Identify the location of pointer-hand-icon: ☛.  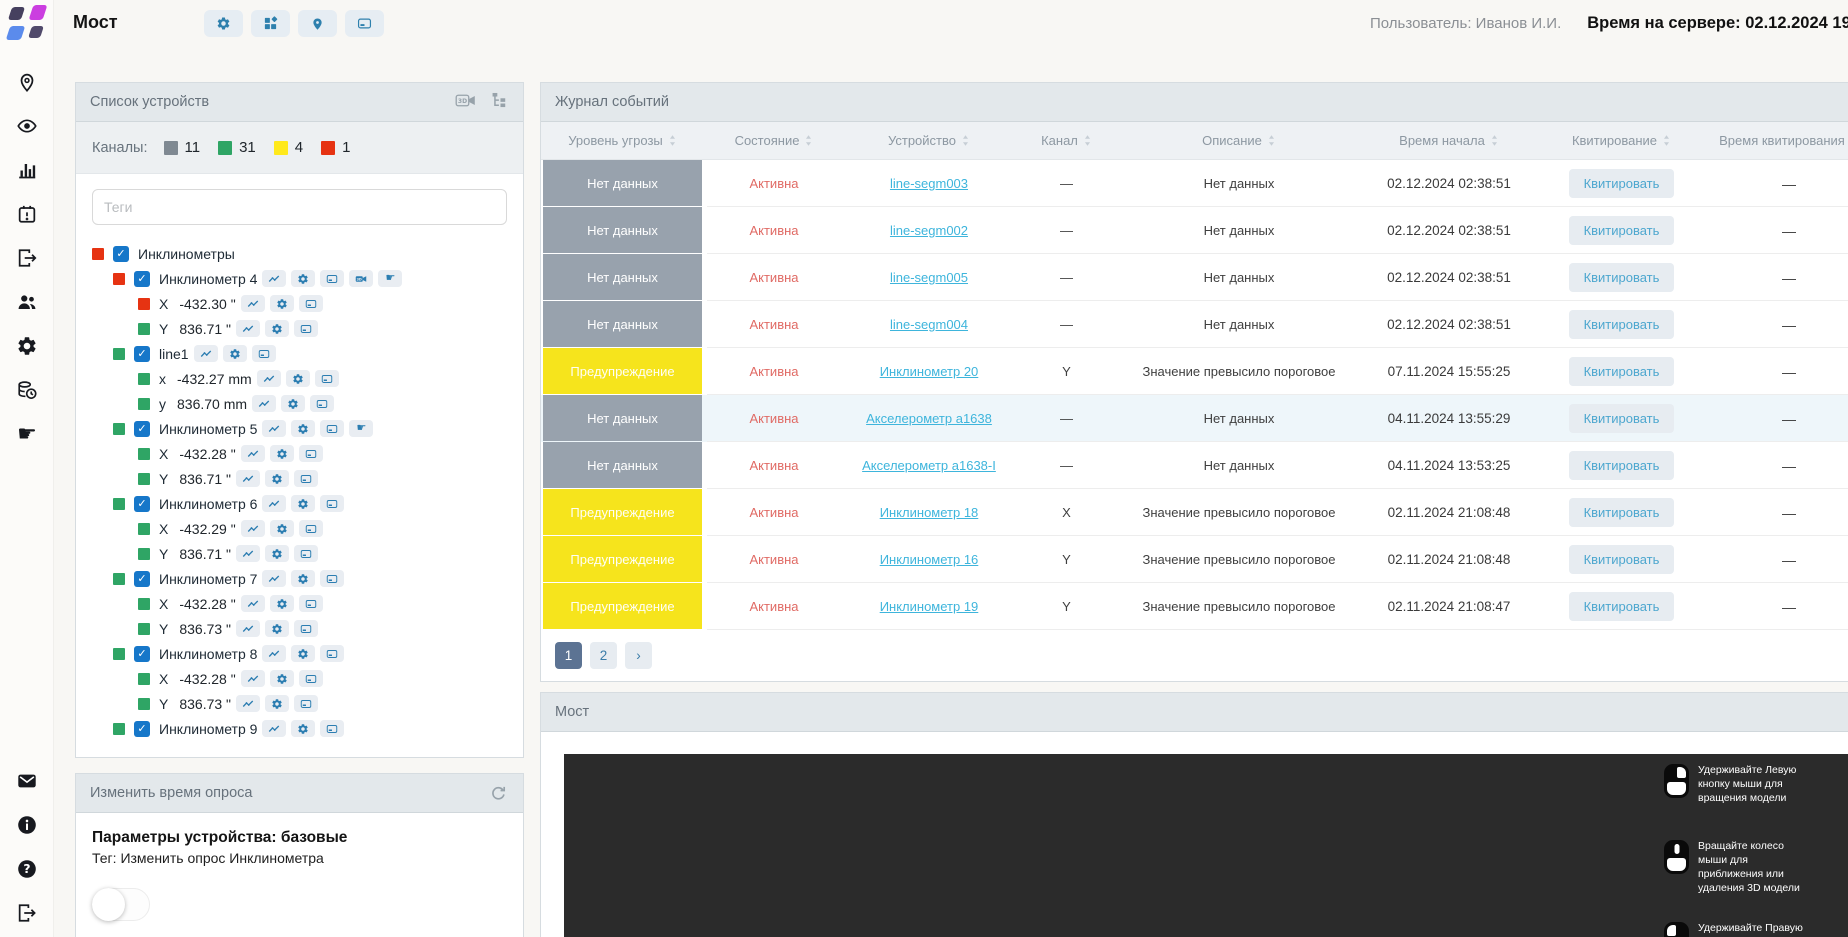
(27, 433).